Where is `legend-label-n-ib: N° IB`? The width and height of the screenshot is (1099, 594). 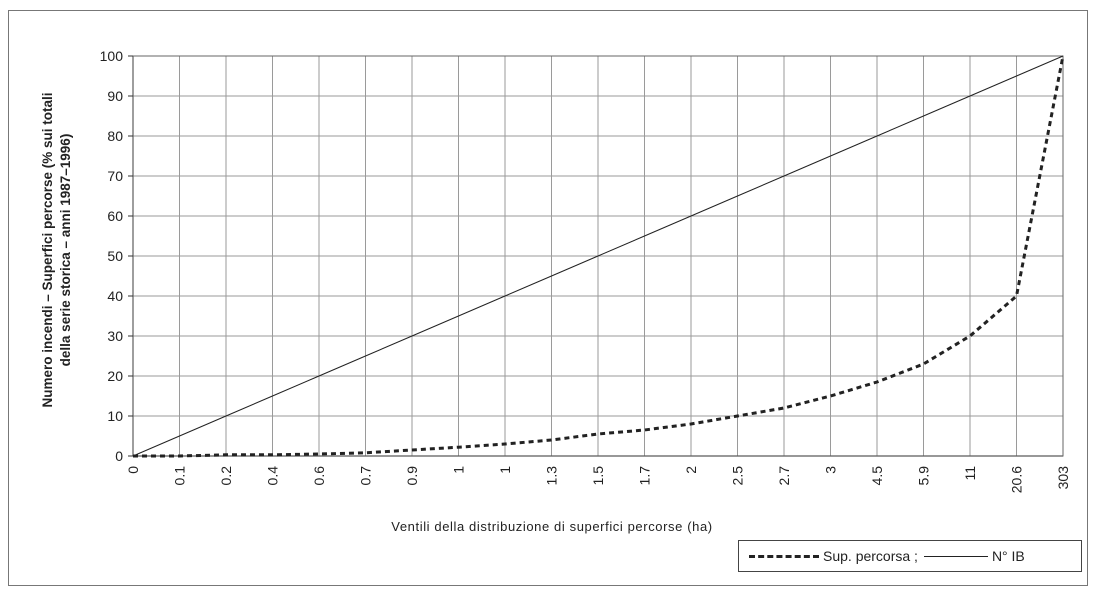
legend-label-n-ib: N° IB is located at coordinates (1008, 556).